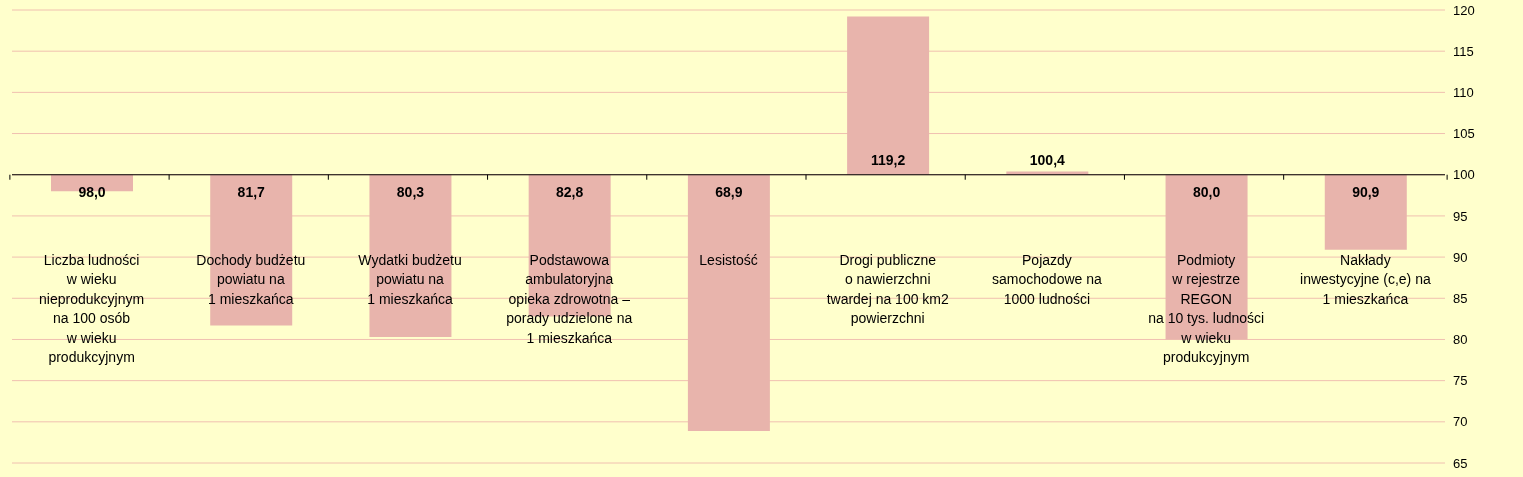  What do you see at coordinates (570, 191) in the screenshot?
I see `data-label: 82,8` at bounding box center [570, 191].